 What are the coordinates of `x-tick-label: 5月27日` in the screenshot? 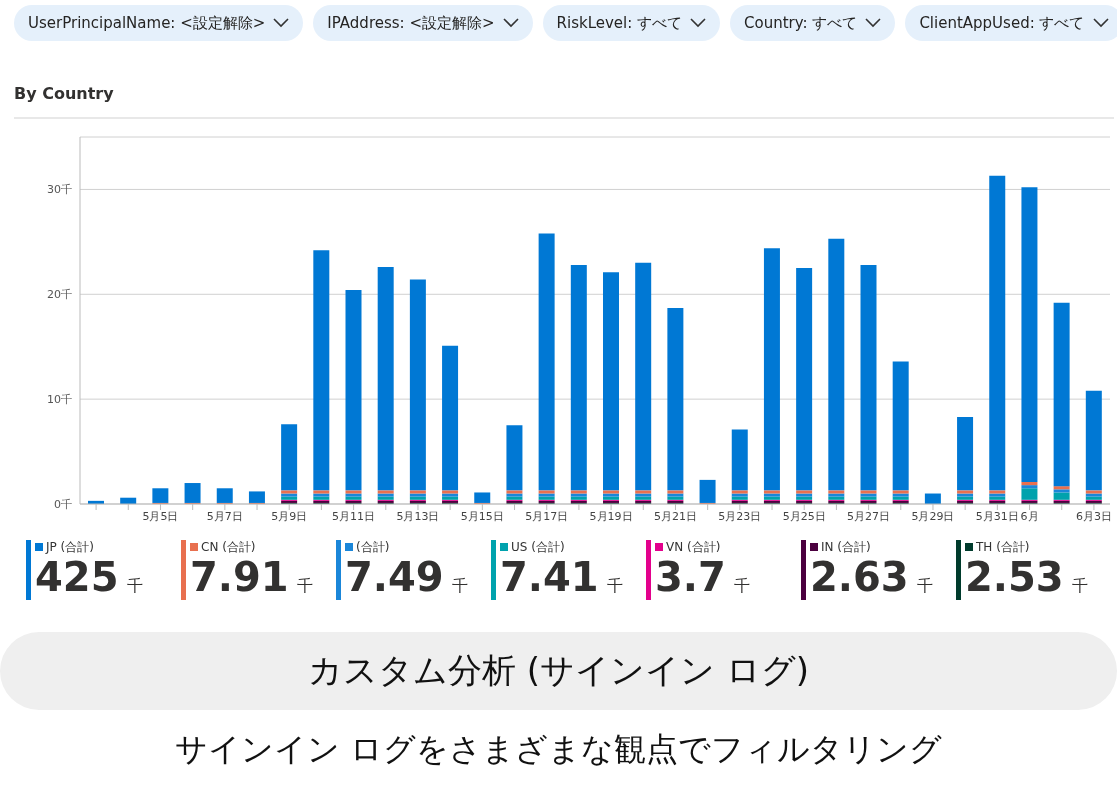 It's located at (869, 516).